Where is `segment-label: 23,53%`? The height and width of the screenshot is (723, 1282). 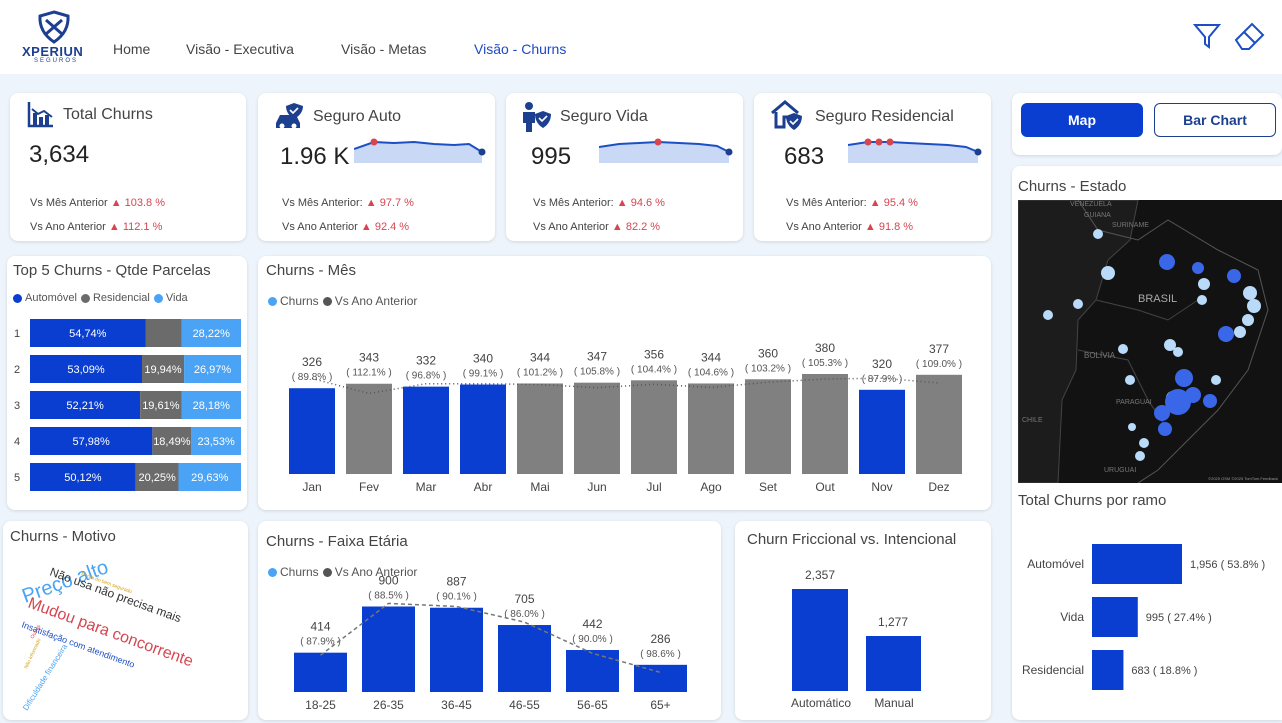 segment-label: 23,53% is located at coordinates (217, 442).